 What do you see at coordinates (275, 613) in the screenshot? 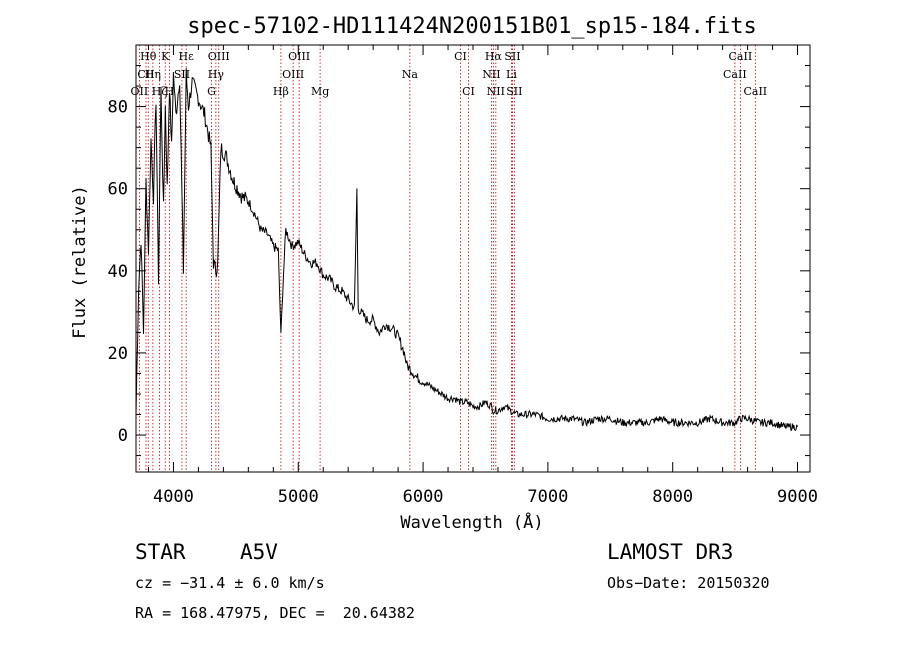
I see `sky-coordinates: RA = 168.47975, DEC = 20.64382` at bounding box center [275, 613].